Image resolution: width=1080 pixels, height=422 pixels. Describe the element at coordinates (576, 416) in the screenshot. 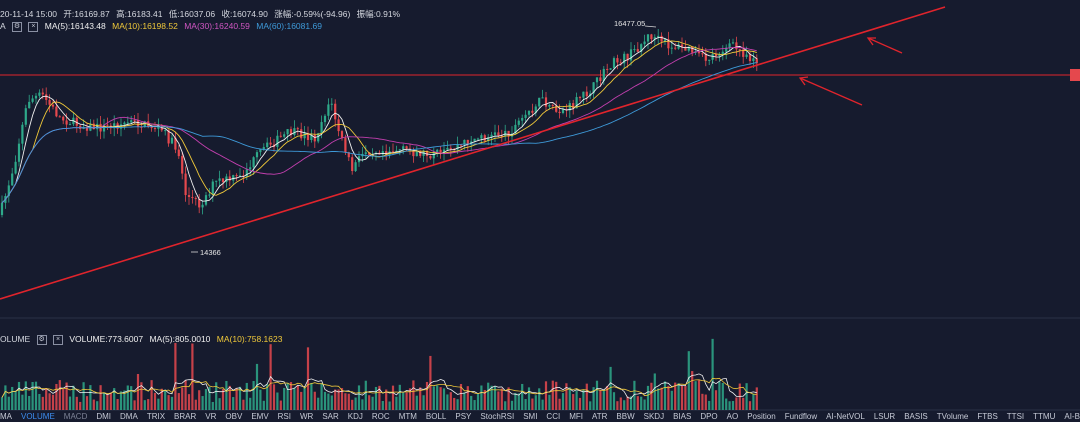

I see `tab-mfi: MFI` at that location.